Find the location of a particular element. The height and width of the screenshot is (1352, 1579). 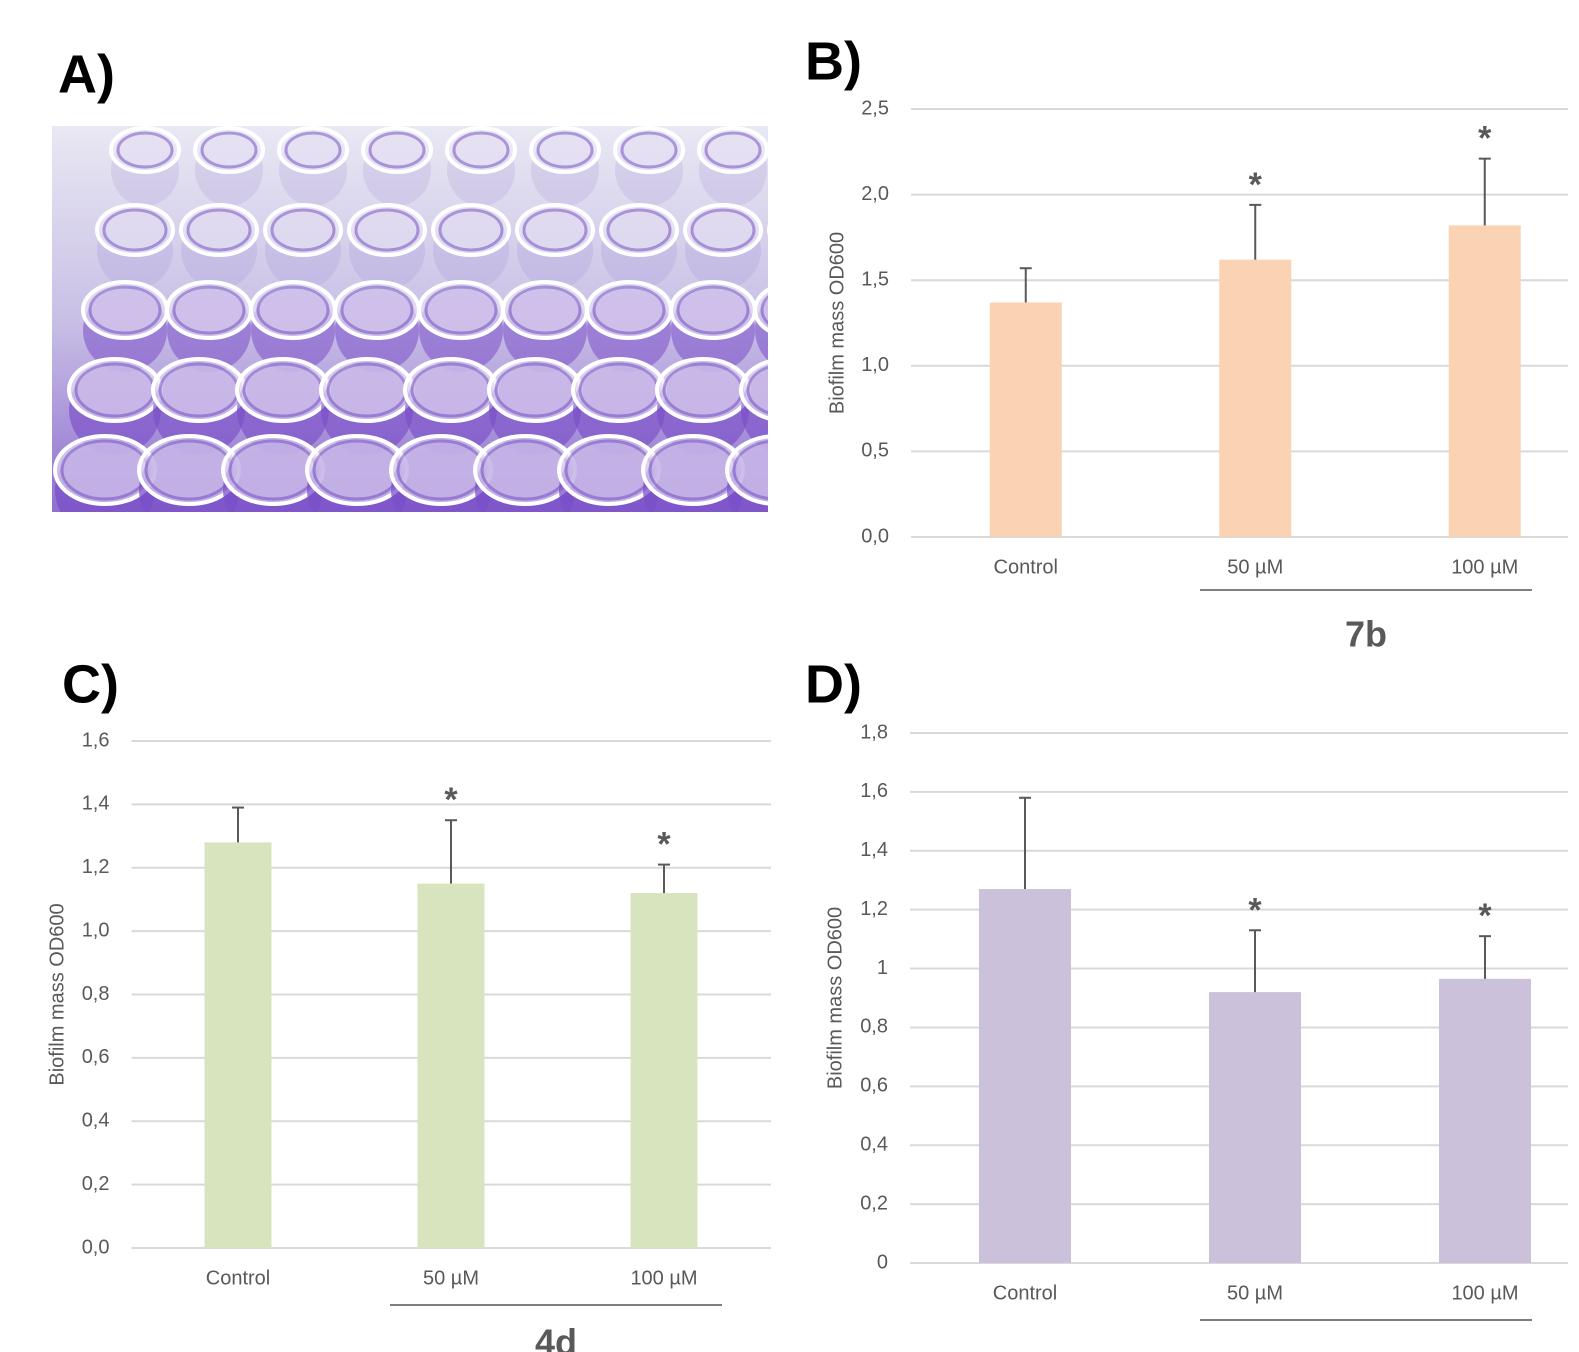

y-tick-label: 2,0 is located at coordinates (875, 194).